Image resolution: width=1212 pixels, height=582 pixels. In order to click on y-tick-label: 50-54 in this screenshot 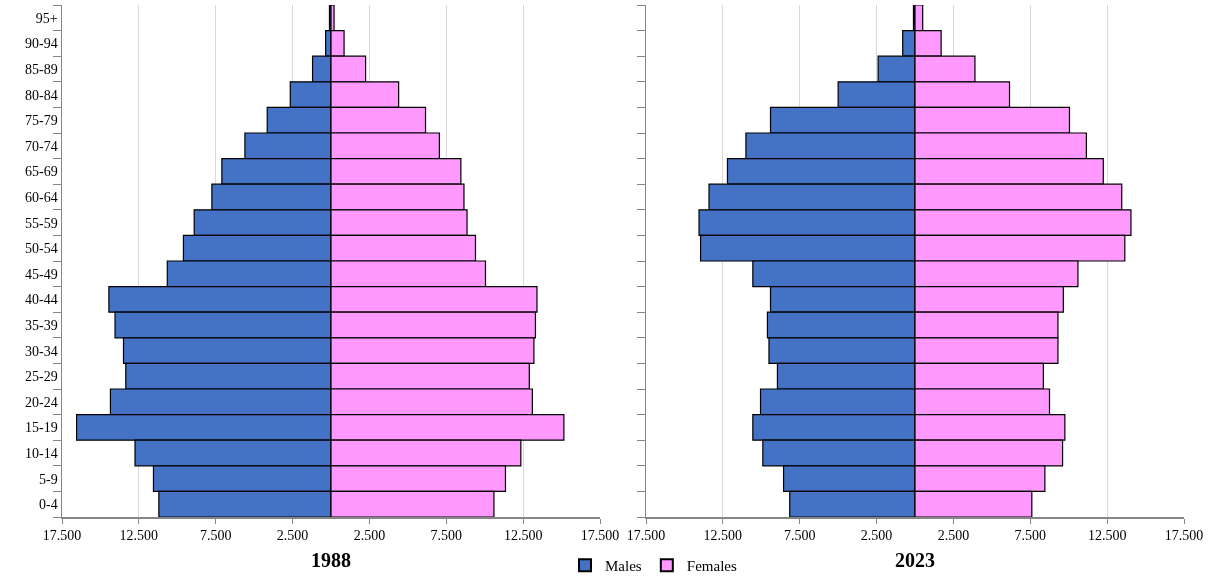, I will do `click(41, 249)`.